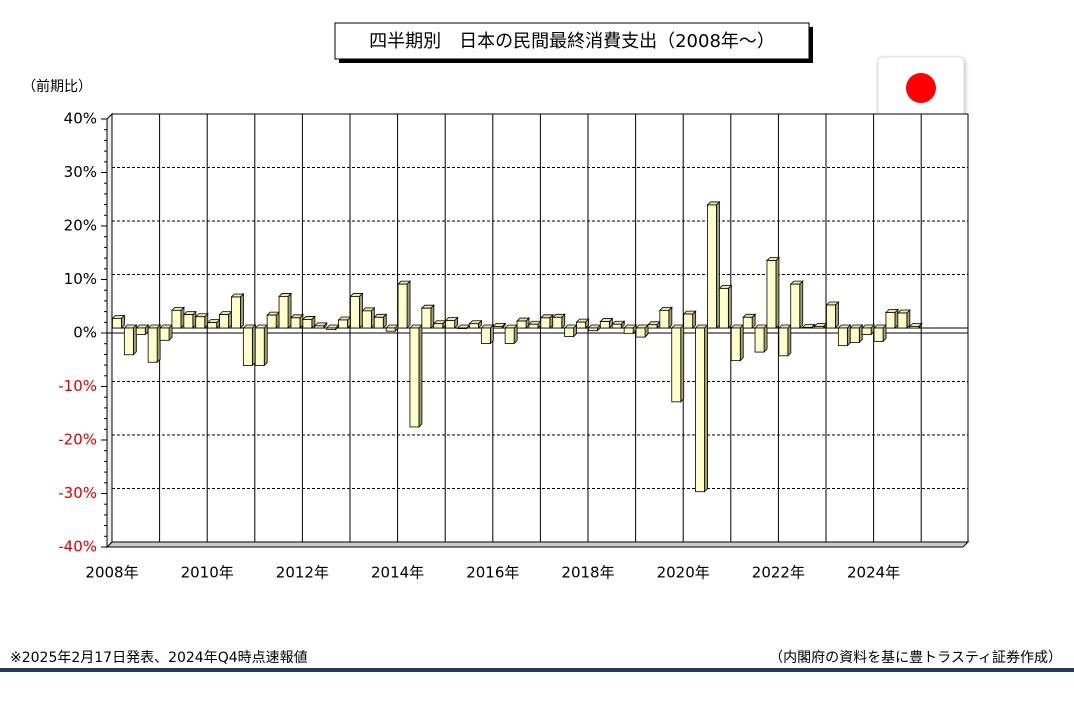 The width and height of the screenshot is (1074, 707). I want to click on y-tick-label: 0%, so click(85, 333).